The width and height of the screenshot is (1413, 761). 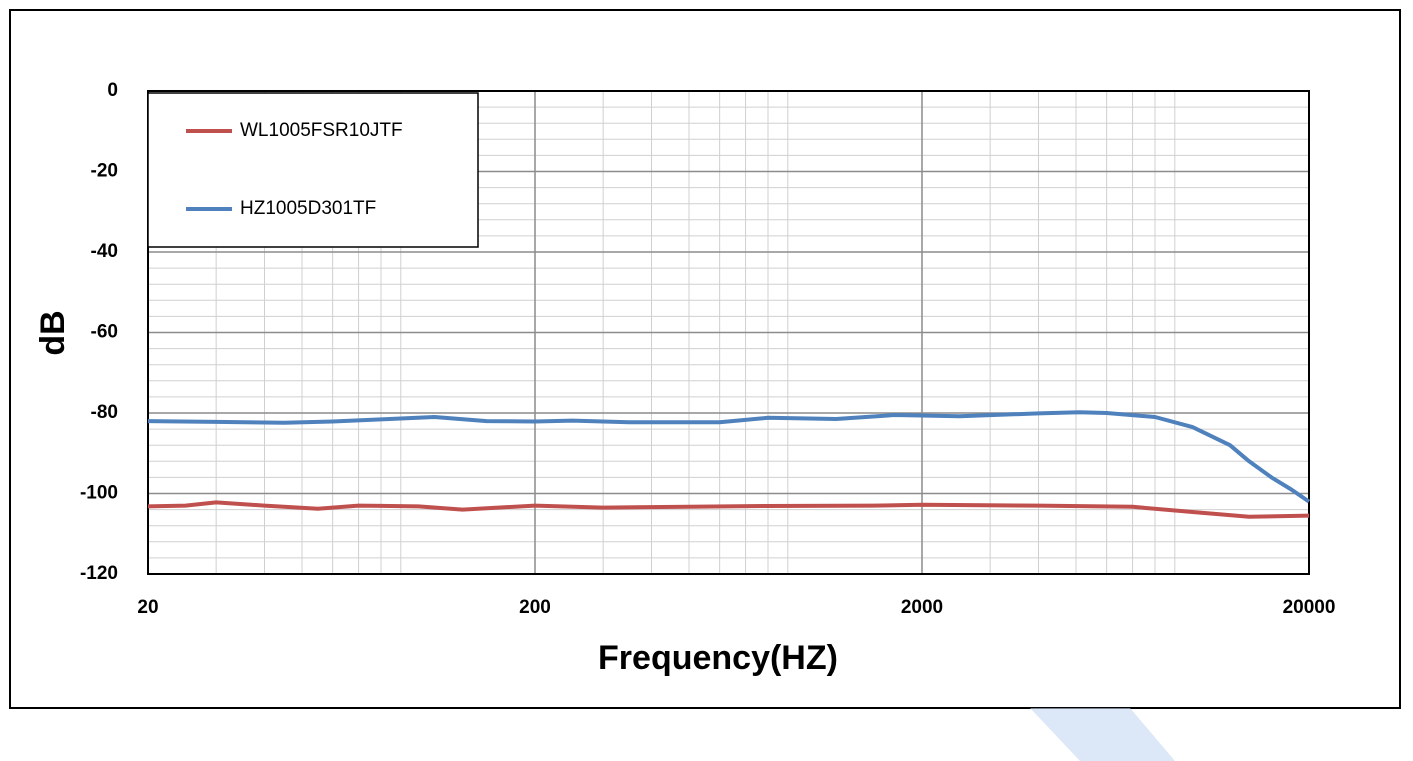 I want to click on y-tick-label: -100, so click(x=99, y=493).